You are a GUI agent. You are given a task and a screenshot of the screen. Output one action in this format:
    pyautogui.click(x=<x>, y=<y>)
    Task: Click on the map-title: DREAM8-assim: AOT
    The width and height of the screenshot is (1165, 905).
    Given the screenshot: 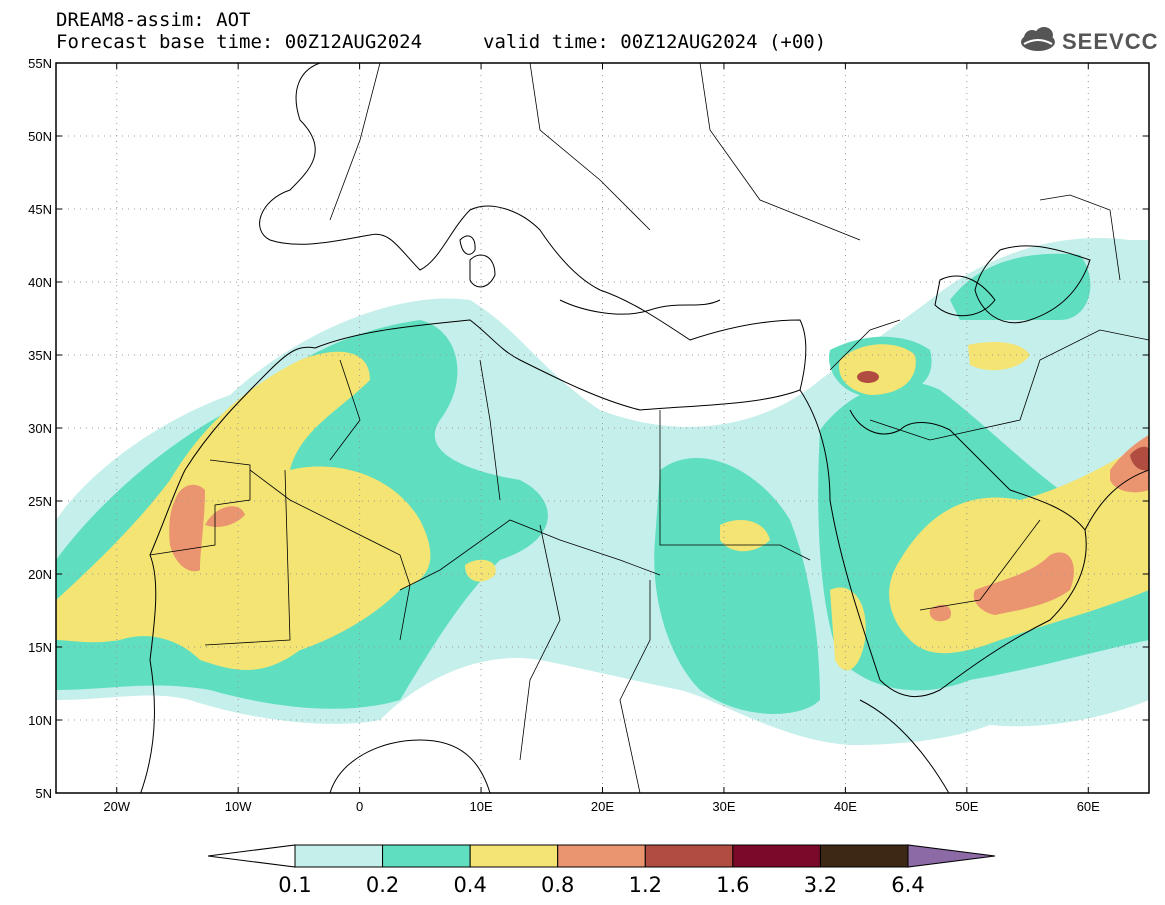 What is the action you would take?
    pyautogui.click(x=153, y=20)
    